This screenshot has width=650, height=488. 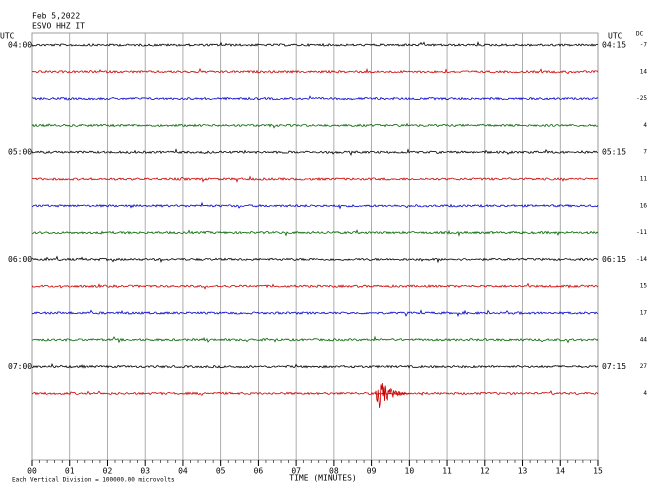 What do you see at coordinates (644, 286) in the screenshot?
I see `dc-offset: 15` at bounding box center [644, 286].